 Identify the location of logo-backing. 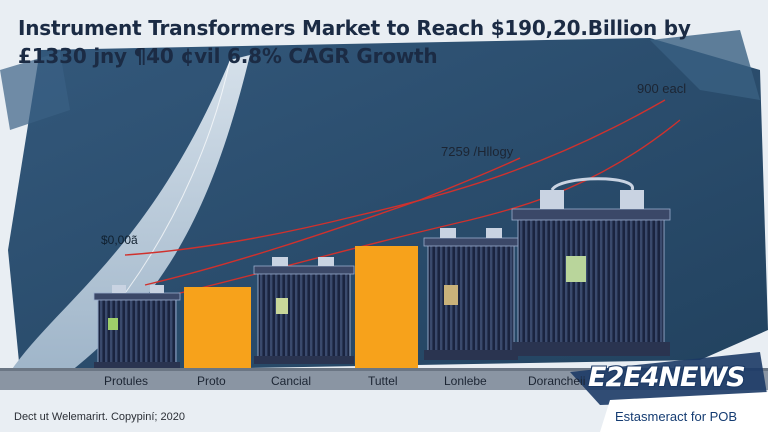
(669, 378).